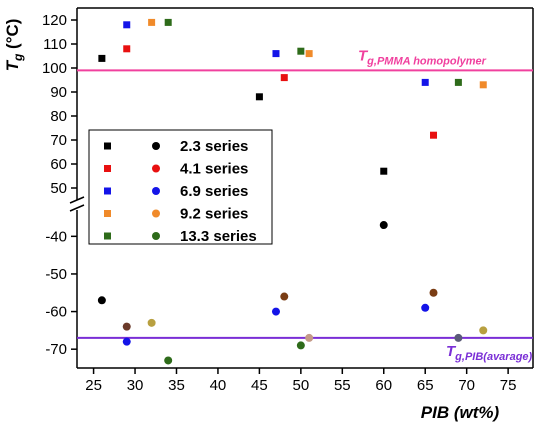 This screenshot has width=550, height=427. Describe the element at coordinates (93, 385) in the screenshot. I see `x-tick-label: 25` at that location.